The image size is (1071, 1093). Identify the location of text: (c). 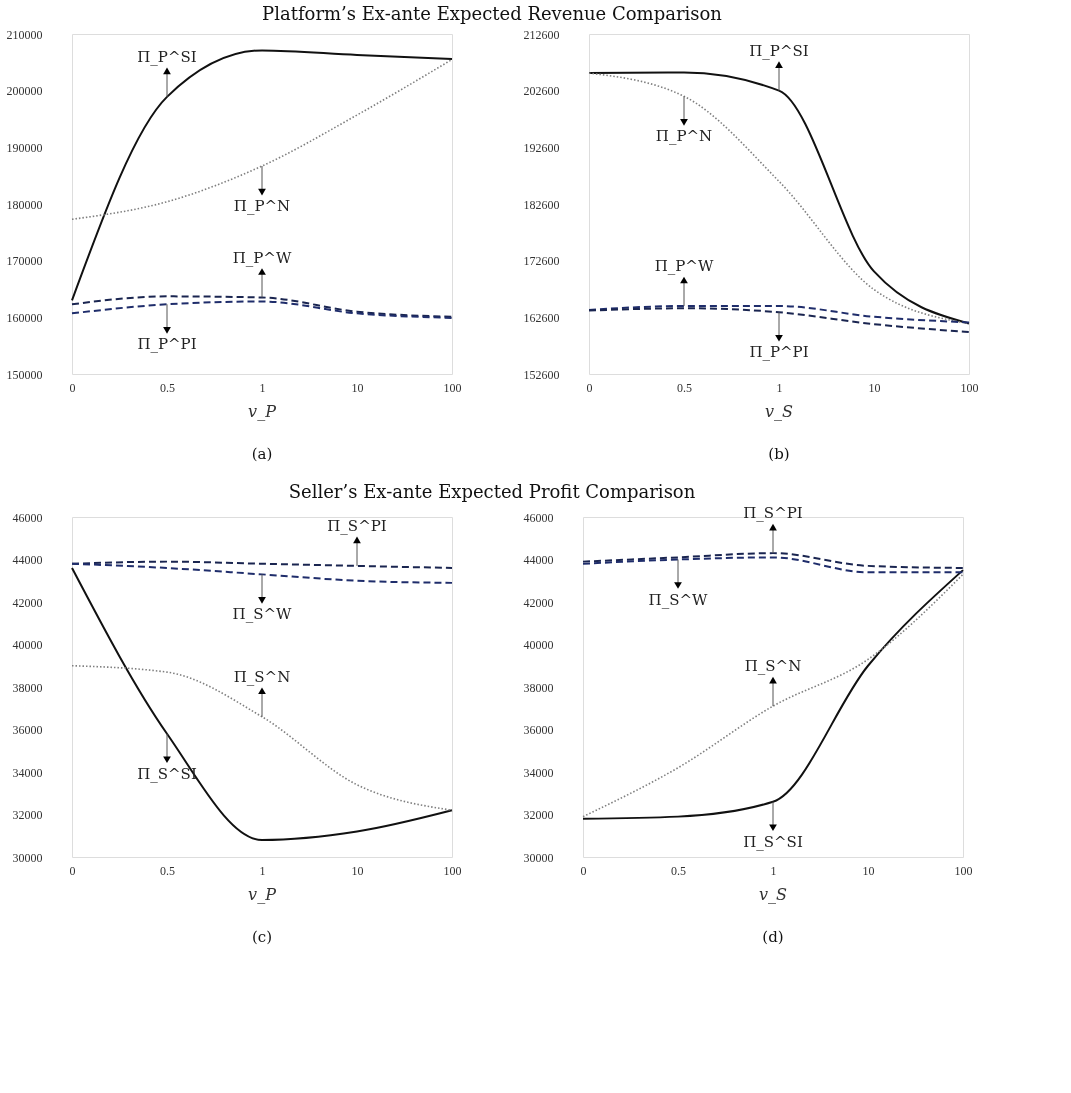
(262, 937).